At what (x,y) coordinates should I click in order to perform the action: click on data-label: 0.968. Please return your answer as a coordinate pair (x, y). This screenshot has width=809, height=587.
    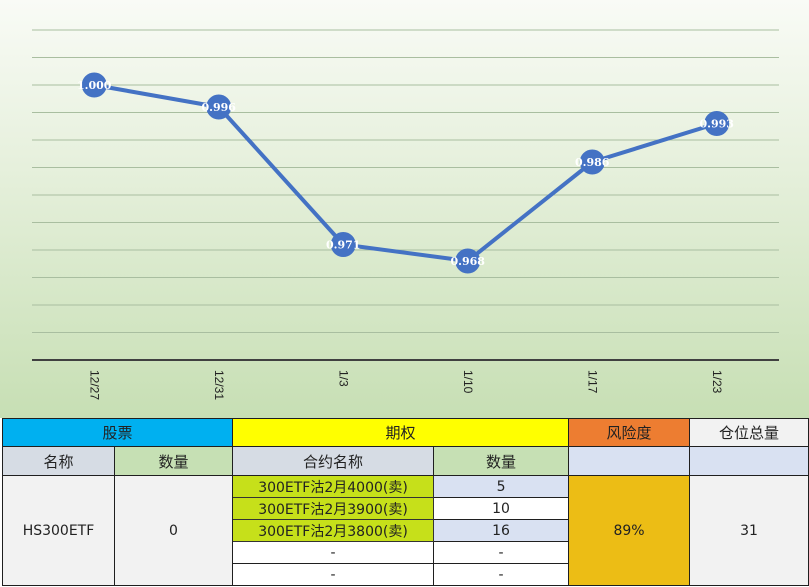
    Looking at the image, I should click on (468, 261).